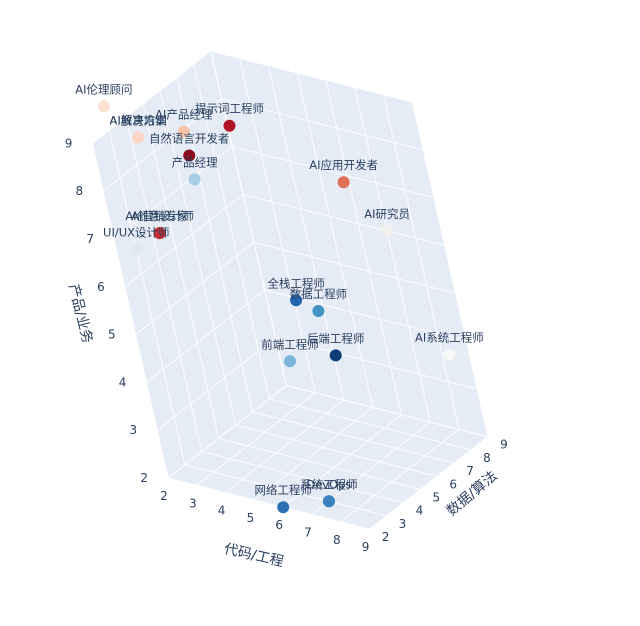  What do you see at coordinates (136, 233) in the screenshot?
I see `data-label: UI/UX设计师` at bounding box center [136, 233].